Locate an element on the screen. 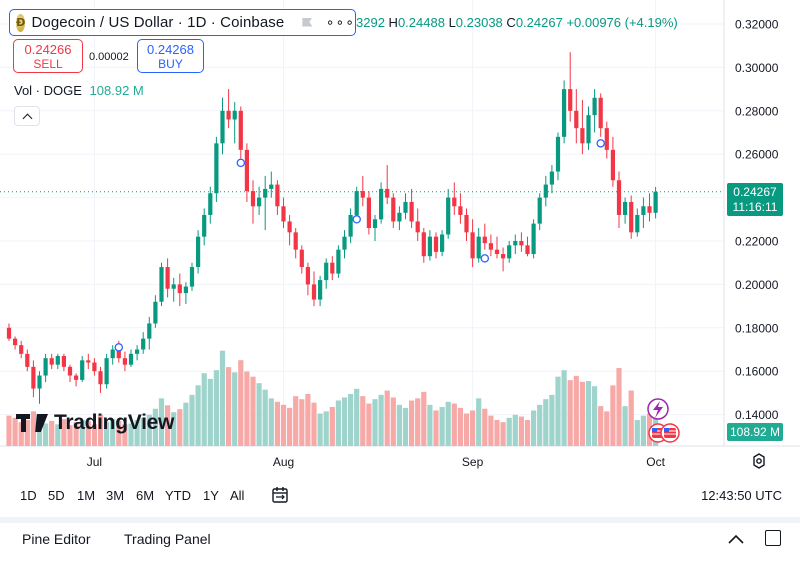 The height and width of the screenshot is (562, 800). ohlc-close-label: C is located at coordinates (511, 22).